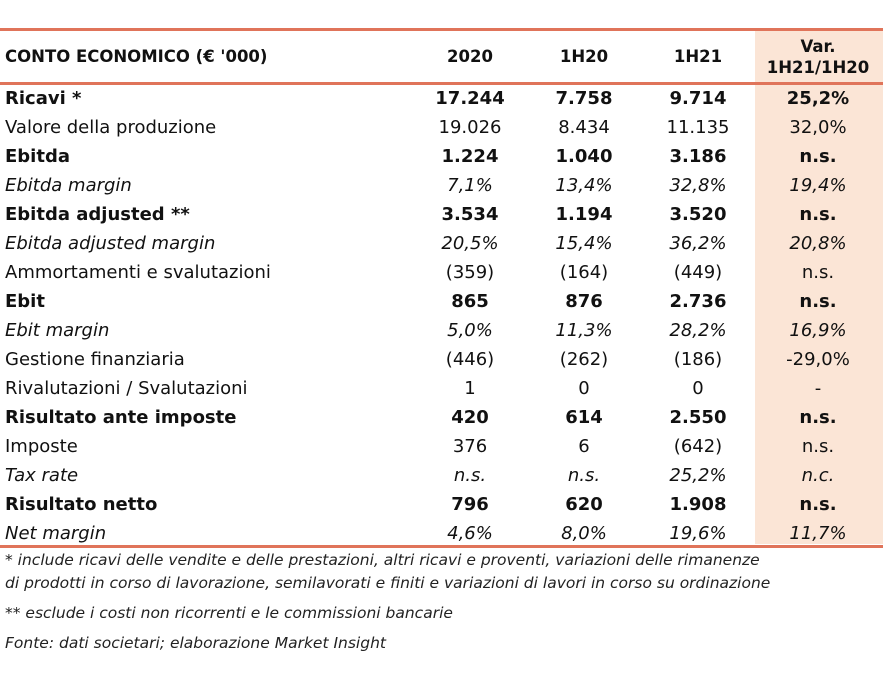 The width and height of the screenshot is (883, 687). Describe the element at coordinates (584, 301) in the screenshot. I see `cell-1h20: 876` at that location.